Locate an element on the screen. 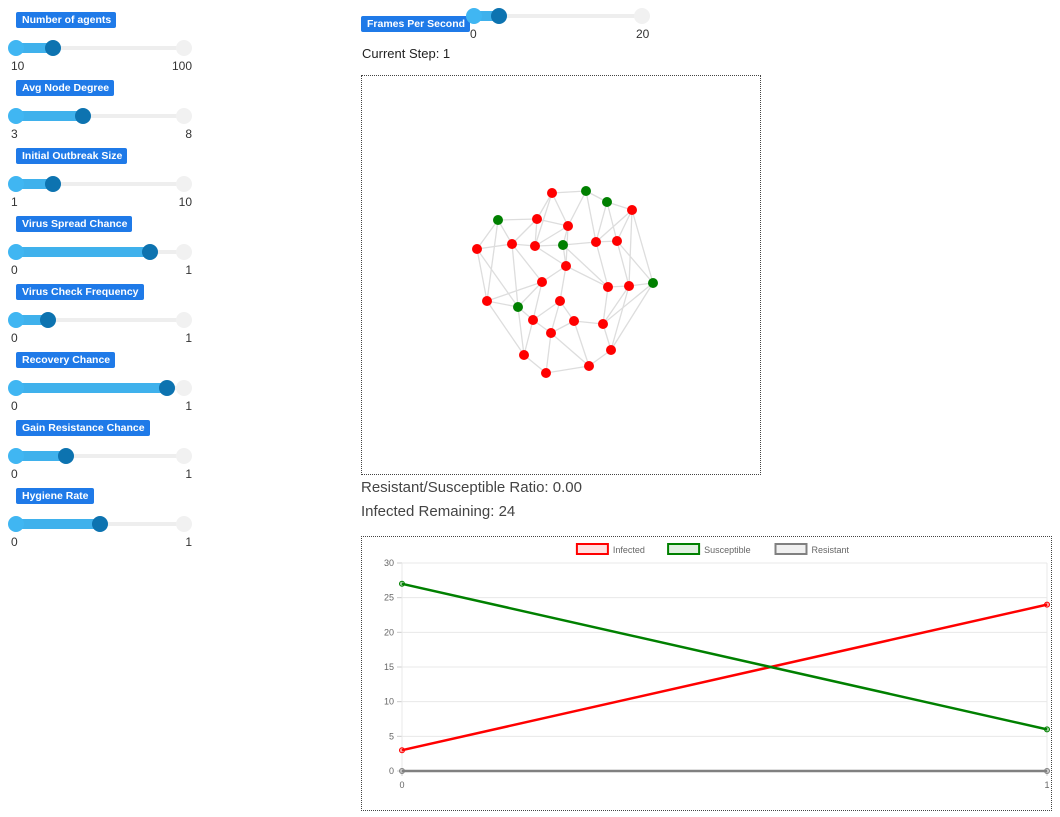 The width and height of the screenshot is (1060, 817). initial-outbreak-size-slider is located at coordinates (100, 184).